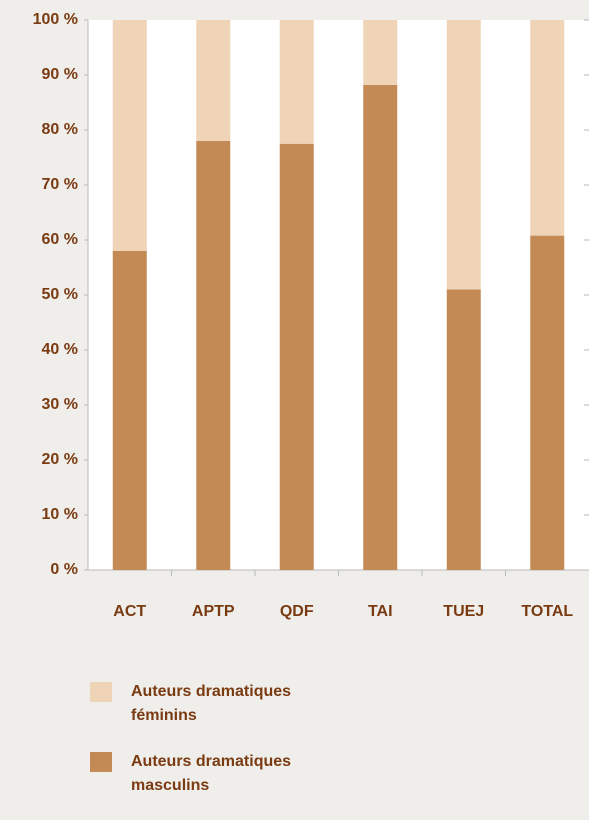 This screenshot has width=589, height=820. I want to click on y-tick-label: 100 %, so click(55, 19).